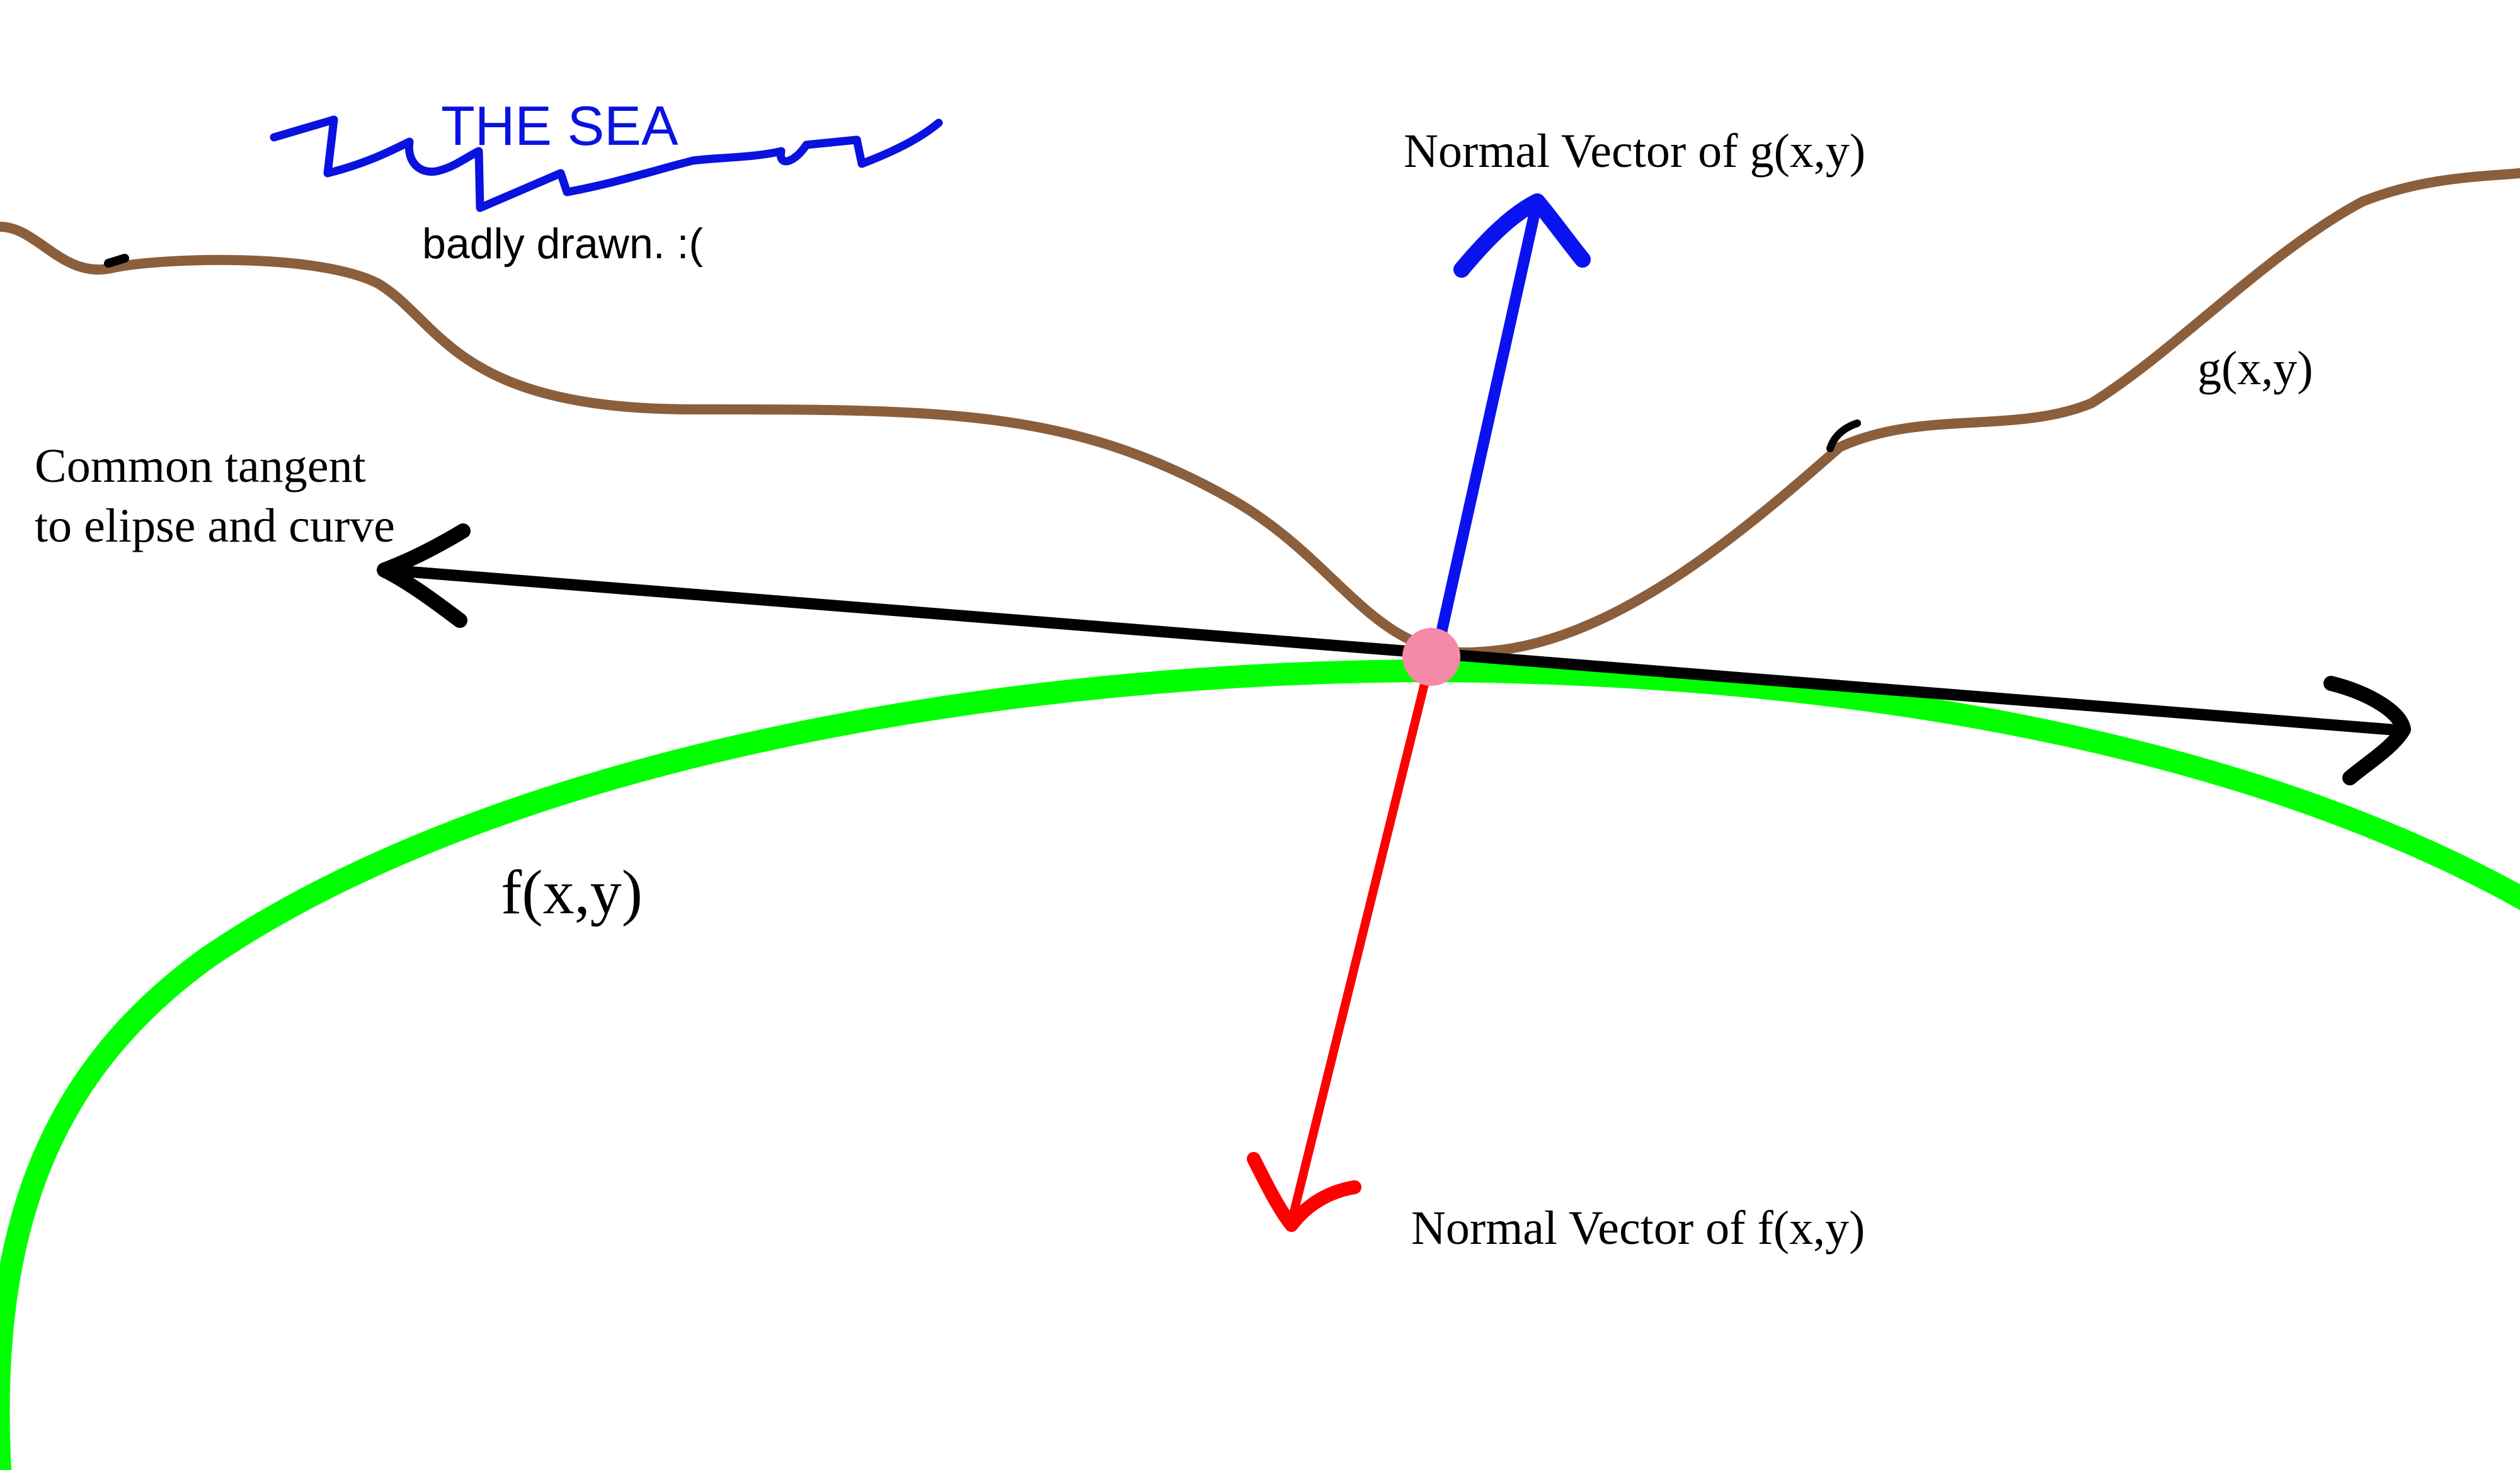 This screenshot has height=1470, width=2520. I want to click on sea-wave-drawing, so click(606, 163).